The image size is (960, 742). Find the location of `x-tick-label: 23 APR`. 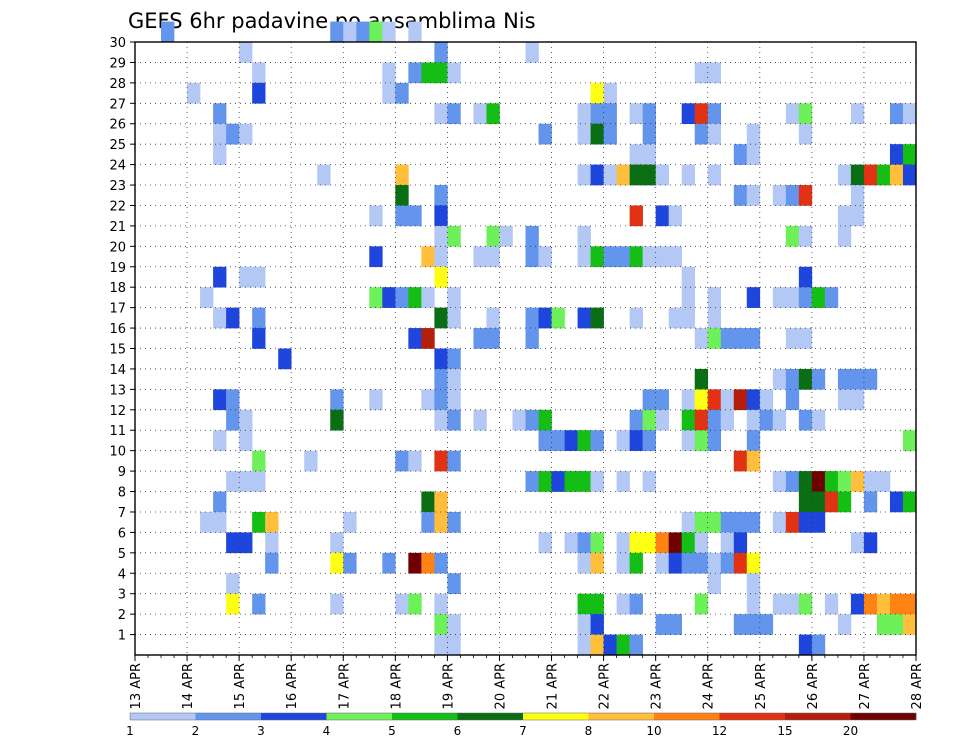

x-tick-label: 23 APR is located at coordinates (657, 686).